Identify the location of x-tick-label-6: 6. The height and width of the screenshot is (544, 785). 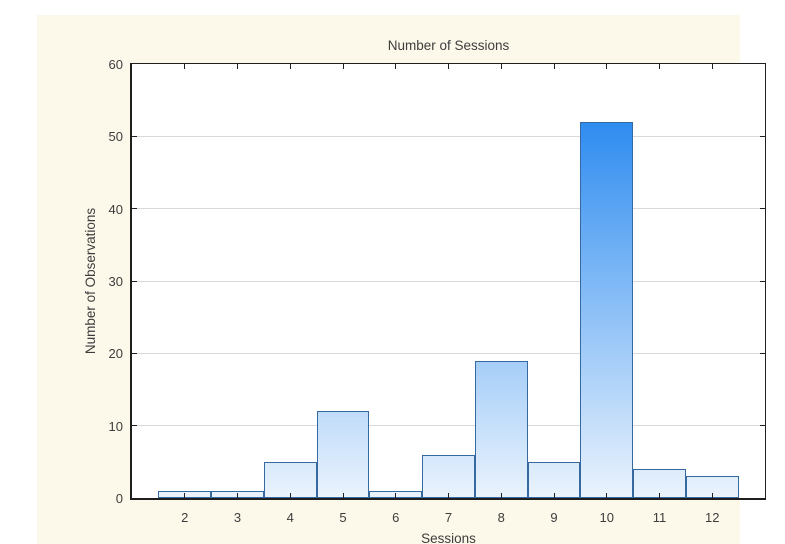
(396, 517).